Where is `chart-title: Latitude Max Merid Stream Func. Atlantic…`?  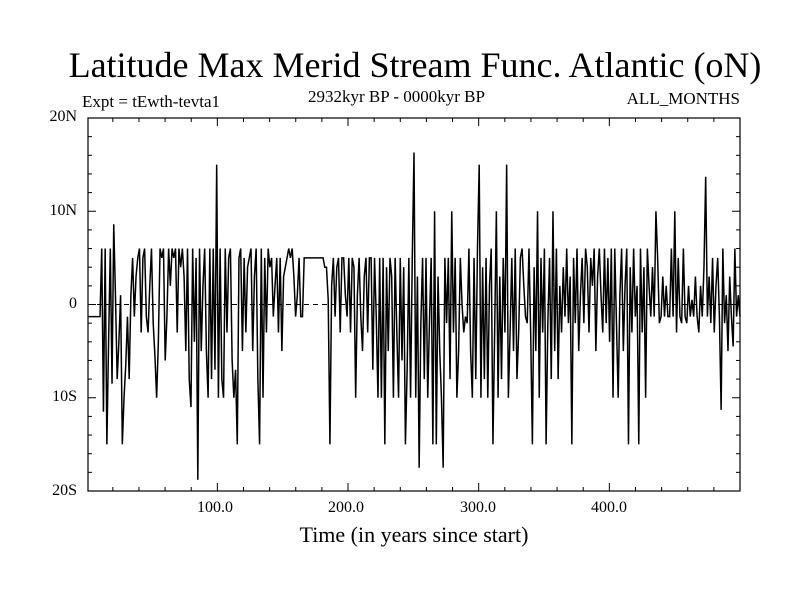
chart-title: Latitude Max Merid Stream Func. Atlantic… is located at coordinates (415, 65).